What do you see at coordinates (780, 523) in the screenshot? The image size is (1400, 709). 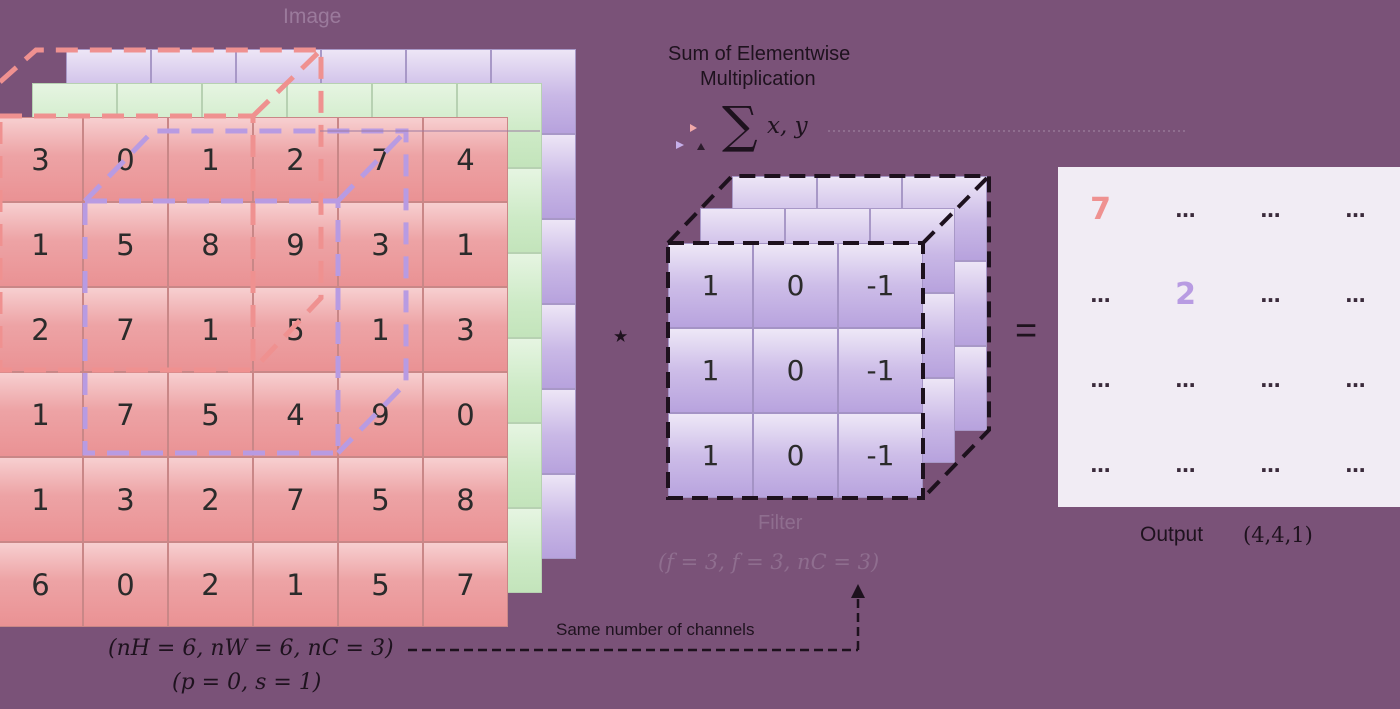 I see `filter-title: Filter` at bounding box center [780, 523].